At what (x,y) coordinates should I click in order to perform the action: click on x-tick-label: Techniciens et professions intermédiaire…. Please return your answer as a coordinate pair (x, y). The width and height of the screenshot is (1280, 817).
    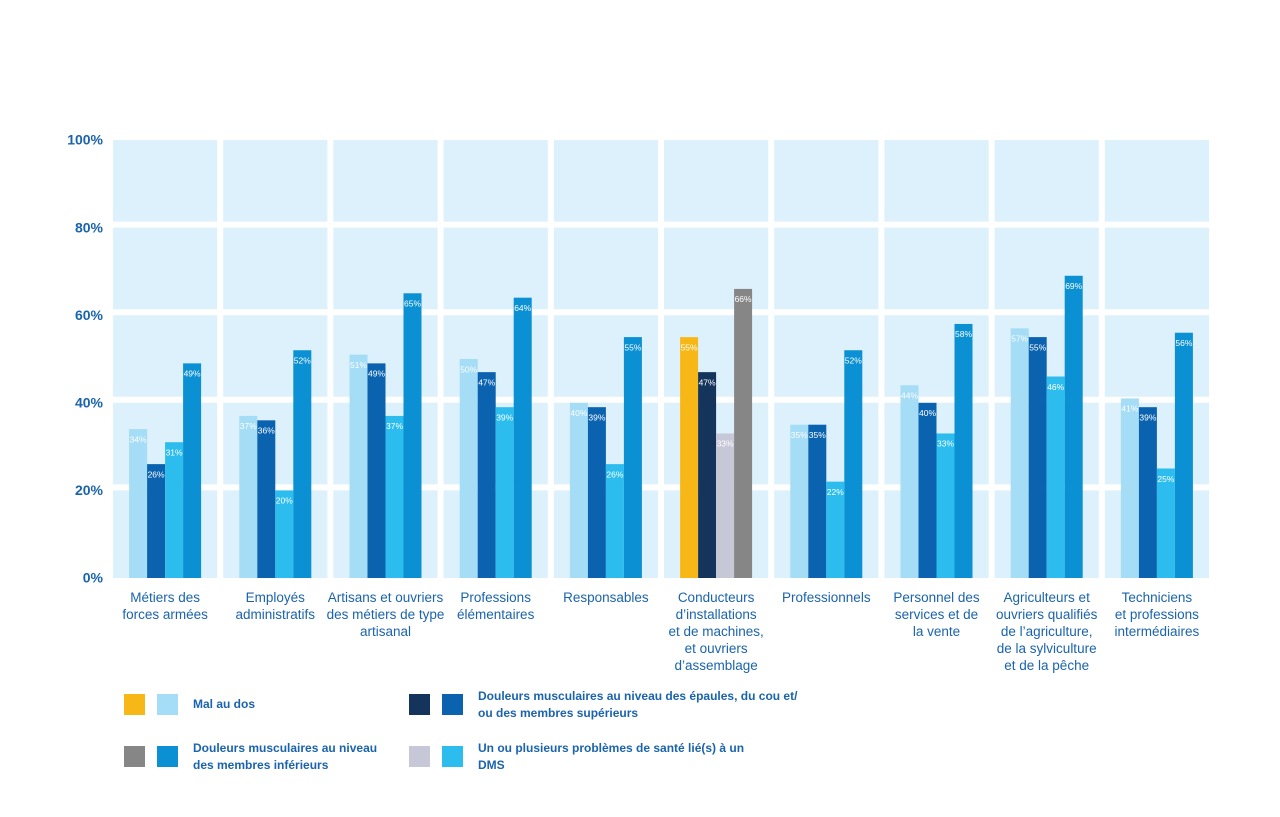
    Looking at the image, I should click on (1157, 614).